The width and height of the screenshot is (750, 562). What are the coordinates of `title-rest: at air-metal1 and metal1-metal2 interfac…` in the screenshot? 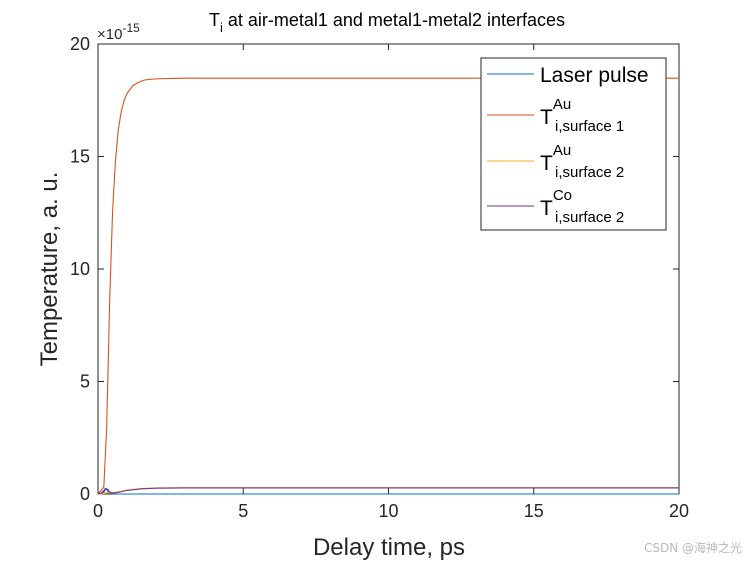 It's located at (394, 20).